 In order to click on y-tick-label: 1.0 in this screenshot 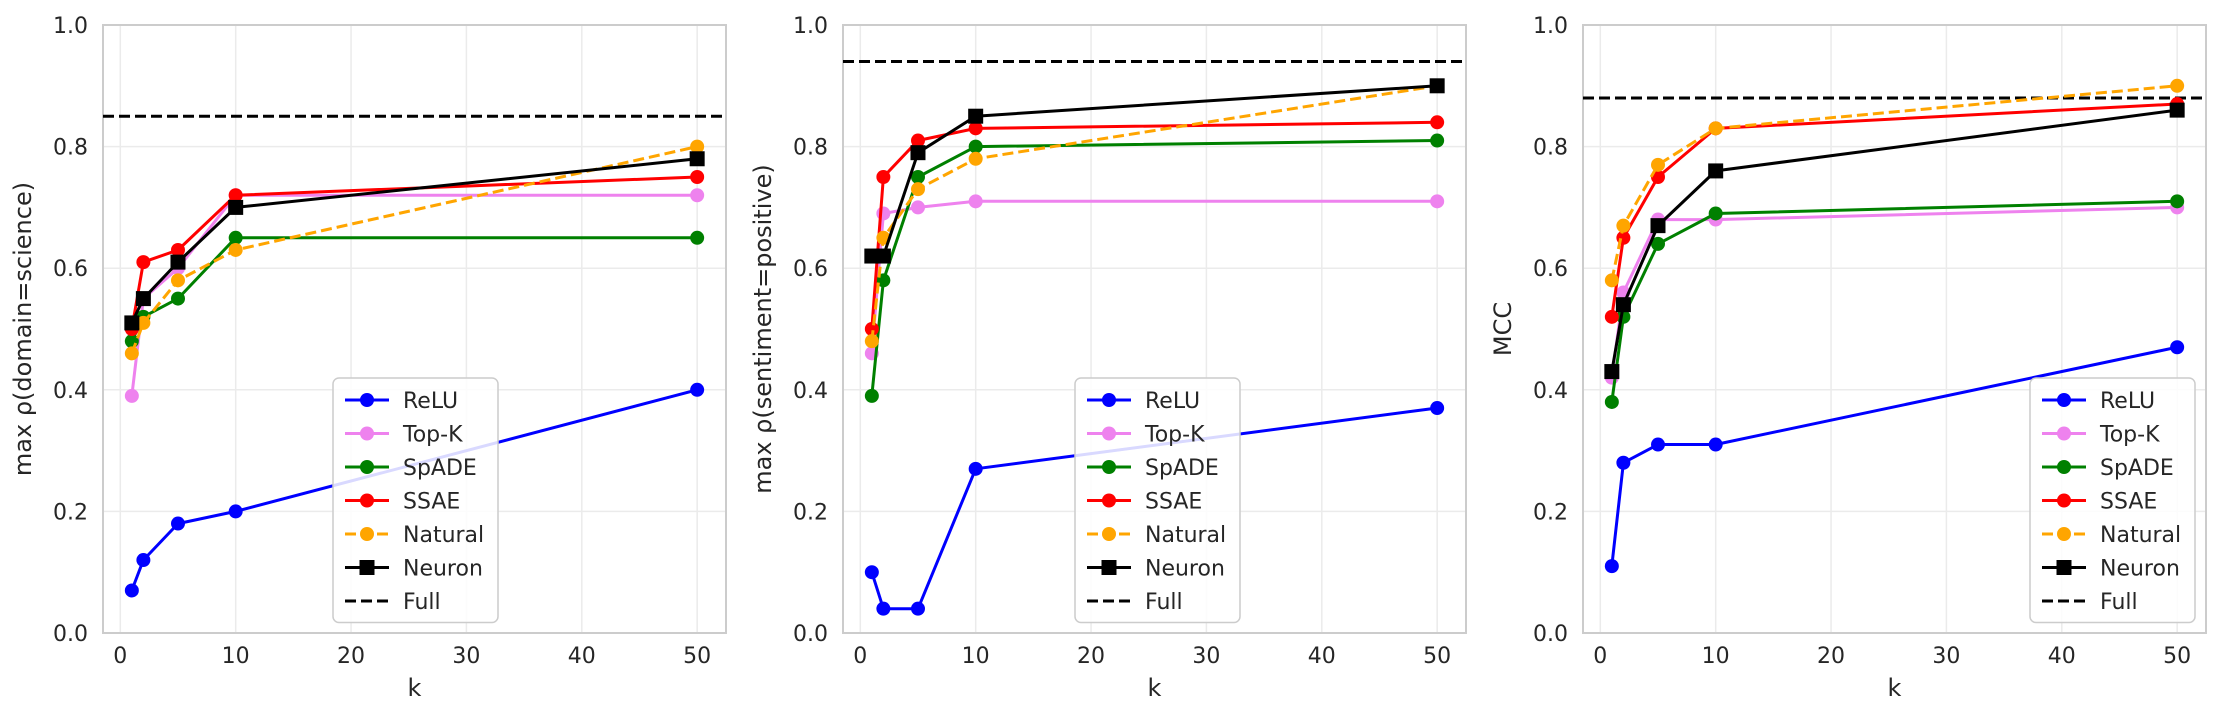, I will do `click(1550, 26)`.